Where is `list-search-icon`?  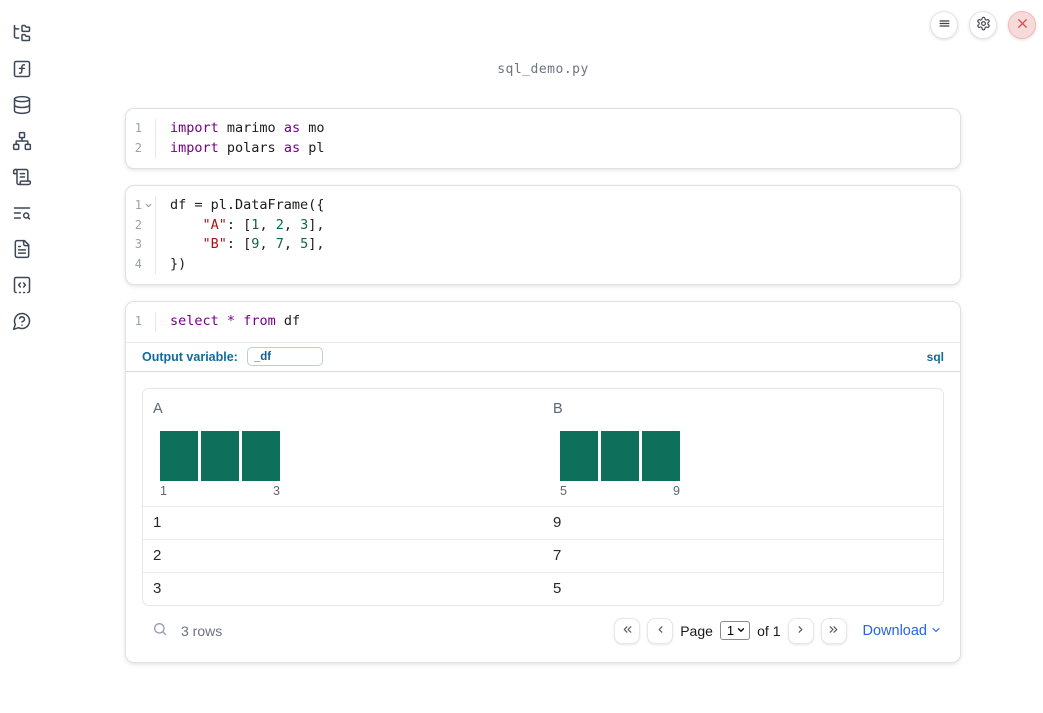
list-search-icon is located at coordinates (22, 213).